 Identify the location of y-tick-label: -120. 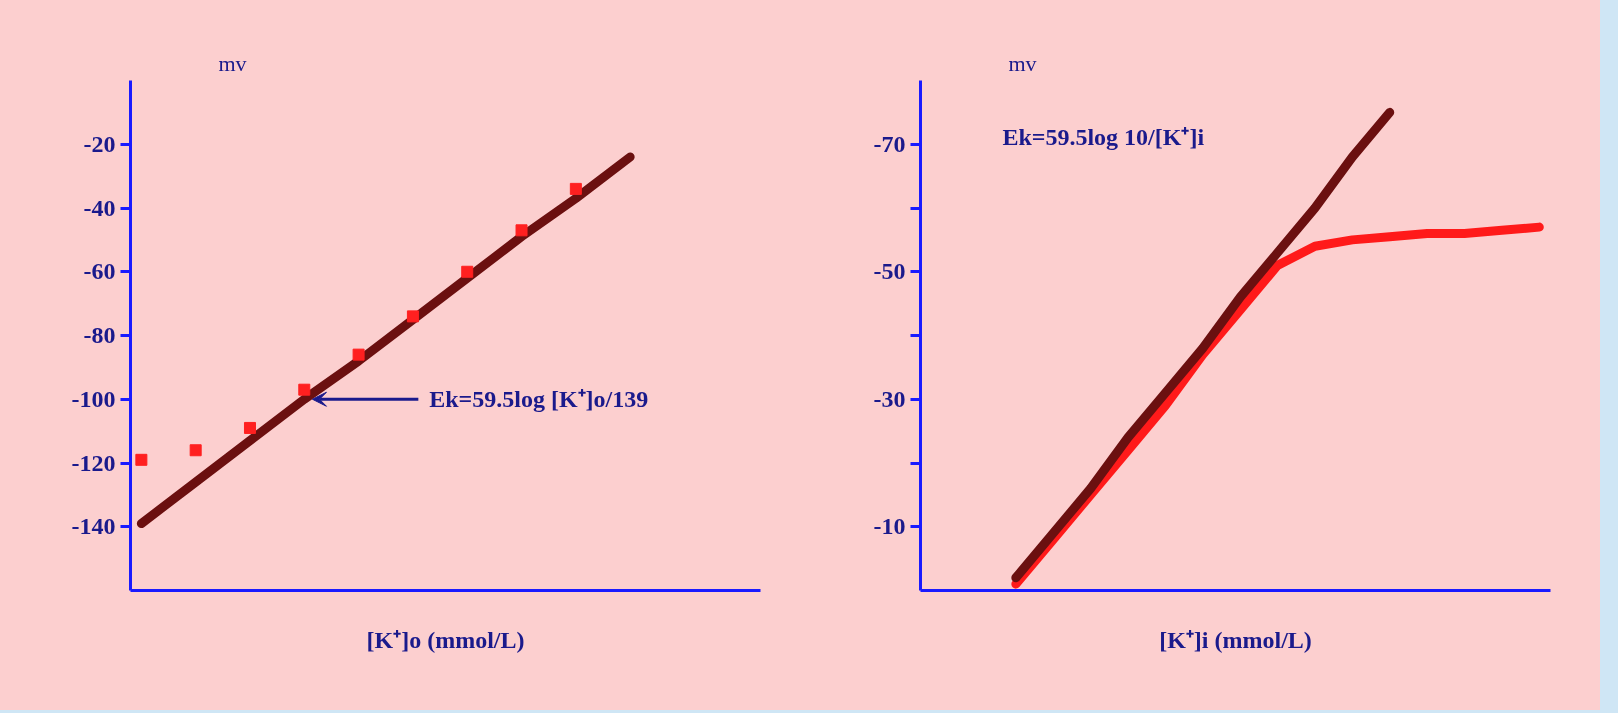
(93, 462).